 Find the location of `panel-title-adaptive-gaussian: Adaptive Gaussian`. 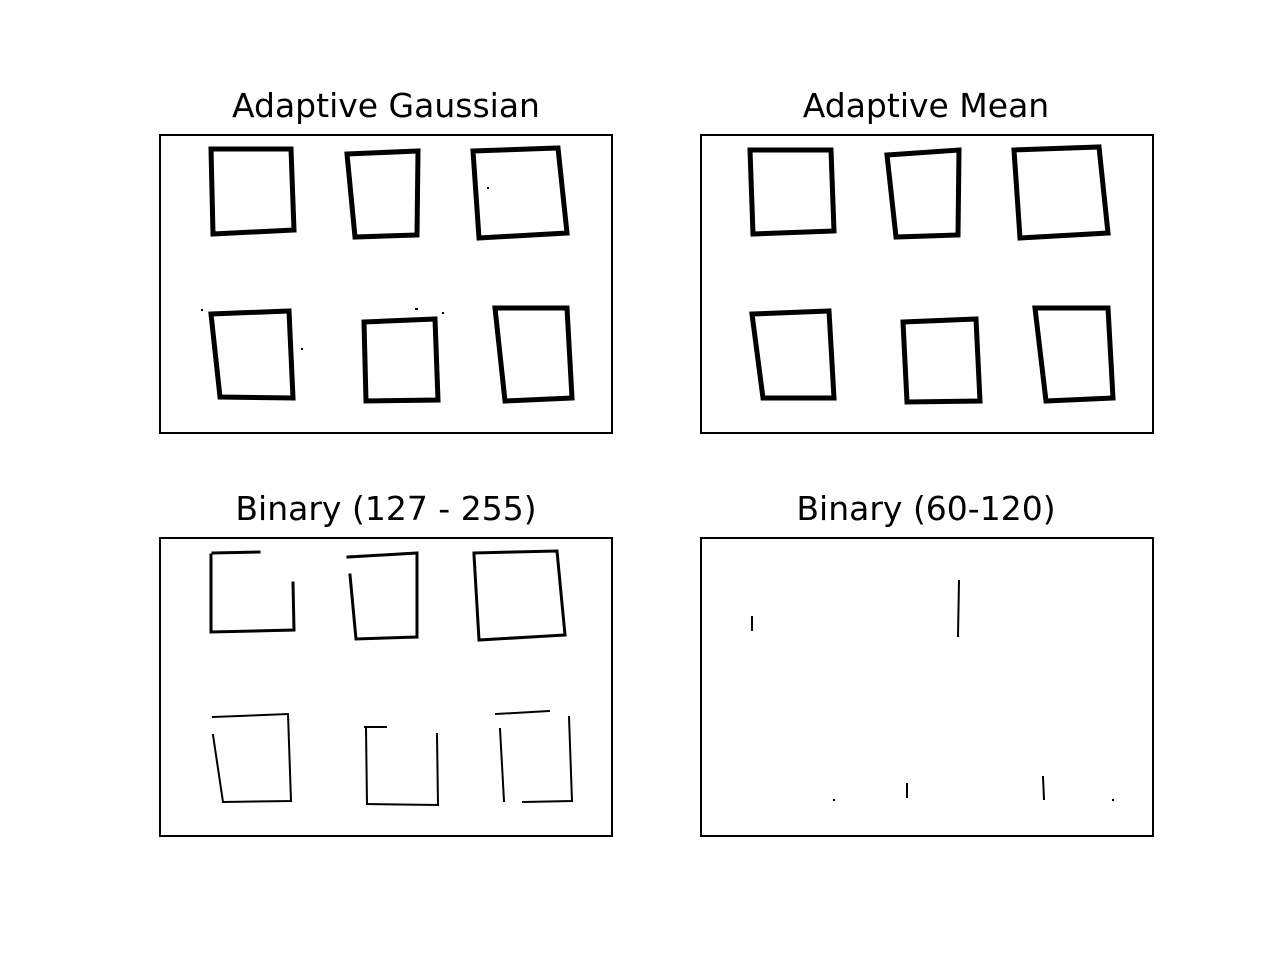

panel-title-adaptive-gaussian: Adaptive Gaussian is located at coordinates (386, 105).